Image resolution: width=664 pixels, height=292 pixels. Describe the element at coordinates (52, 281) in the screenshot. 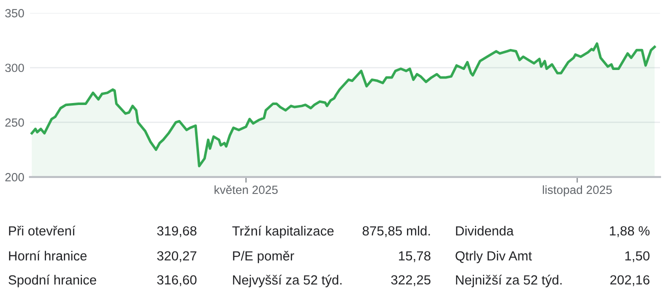

I see `text: Spodní hranice` at that location.